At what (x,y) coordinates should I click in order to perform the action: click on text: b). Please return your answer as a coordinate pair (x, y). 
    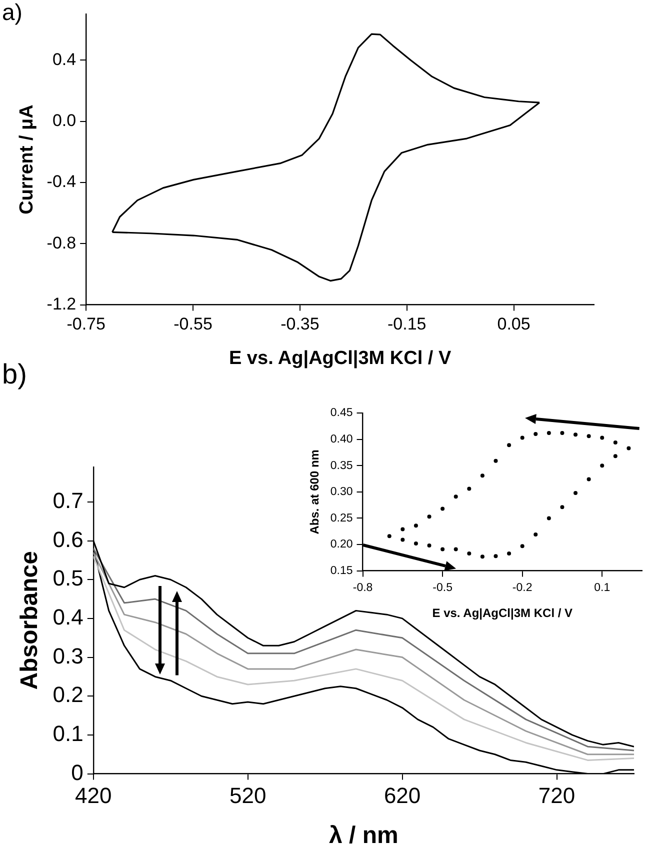
    Looking at the image, I should click on (14, 374).